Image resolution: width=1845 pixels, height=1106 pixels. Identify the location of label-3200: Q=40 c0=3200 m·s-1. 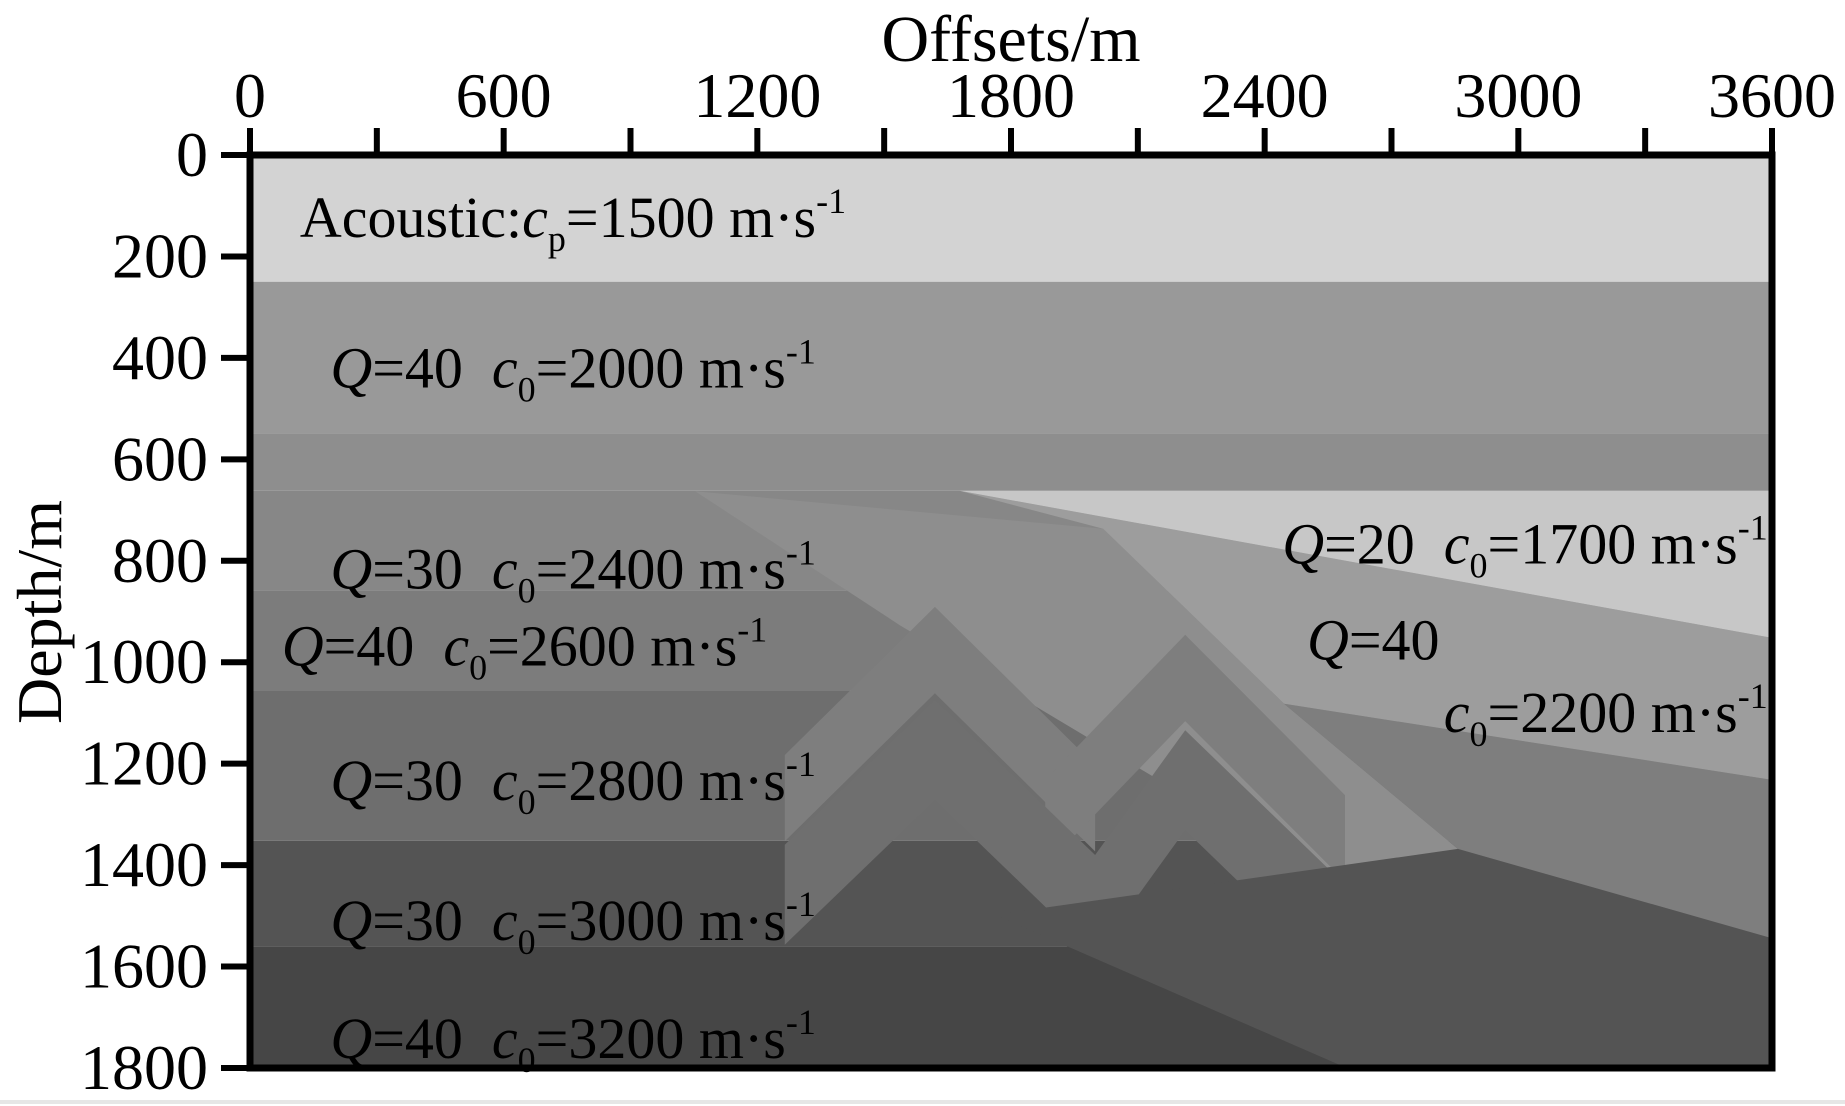
(573, 1041).